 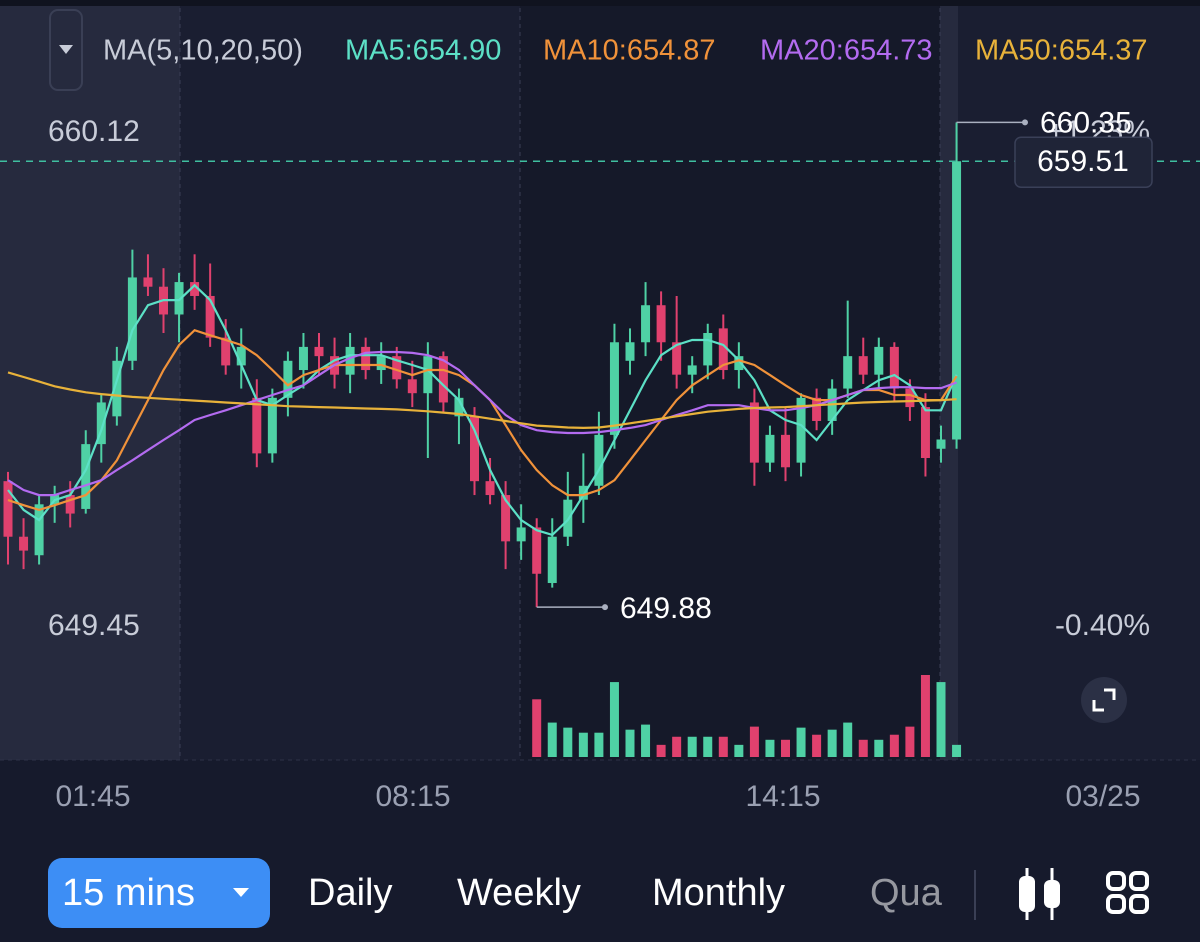 What do you see at coordinates (94, 625) in the screenshot?
I see `y-tick-label: 649.45` at bounding box center [94, 625].